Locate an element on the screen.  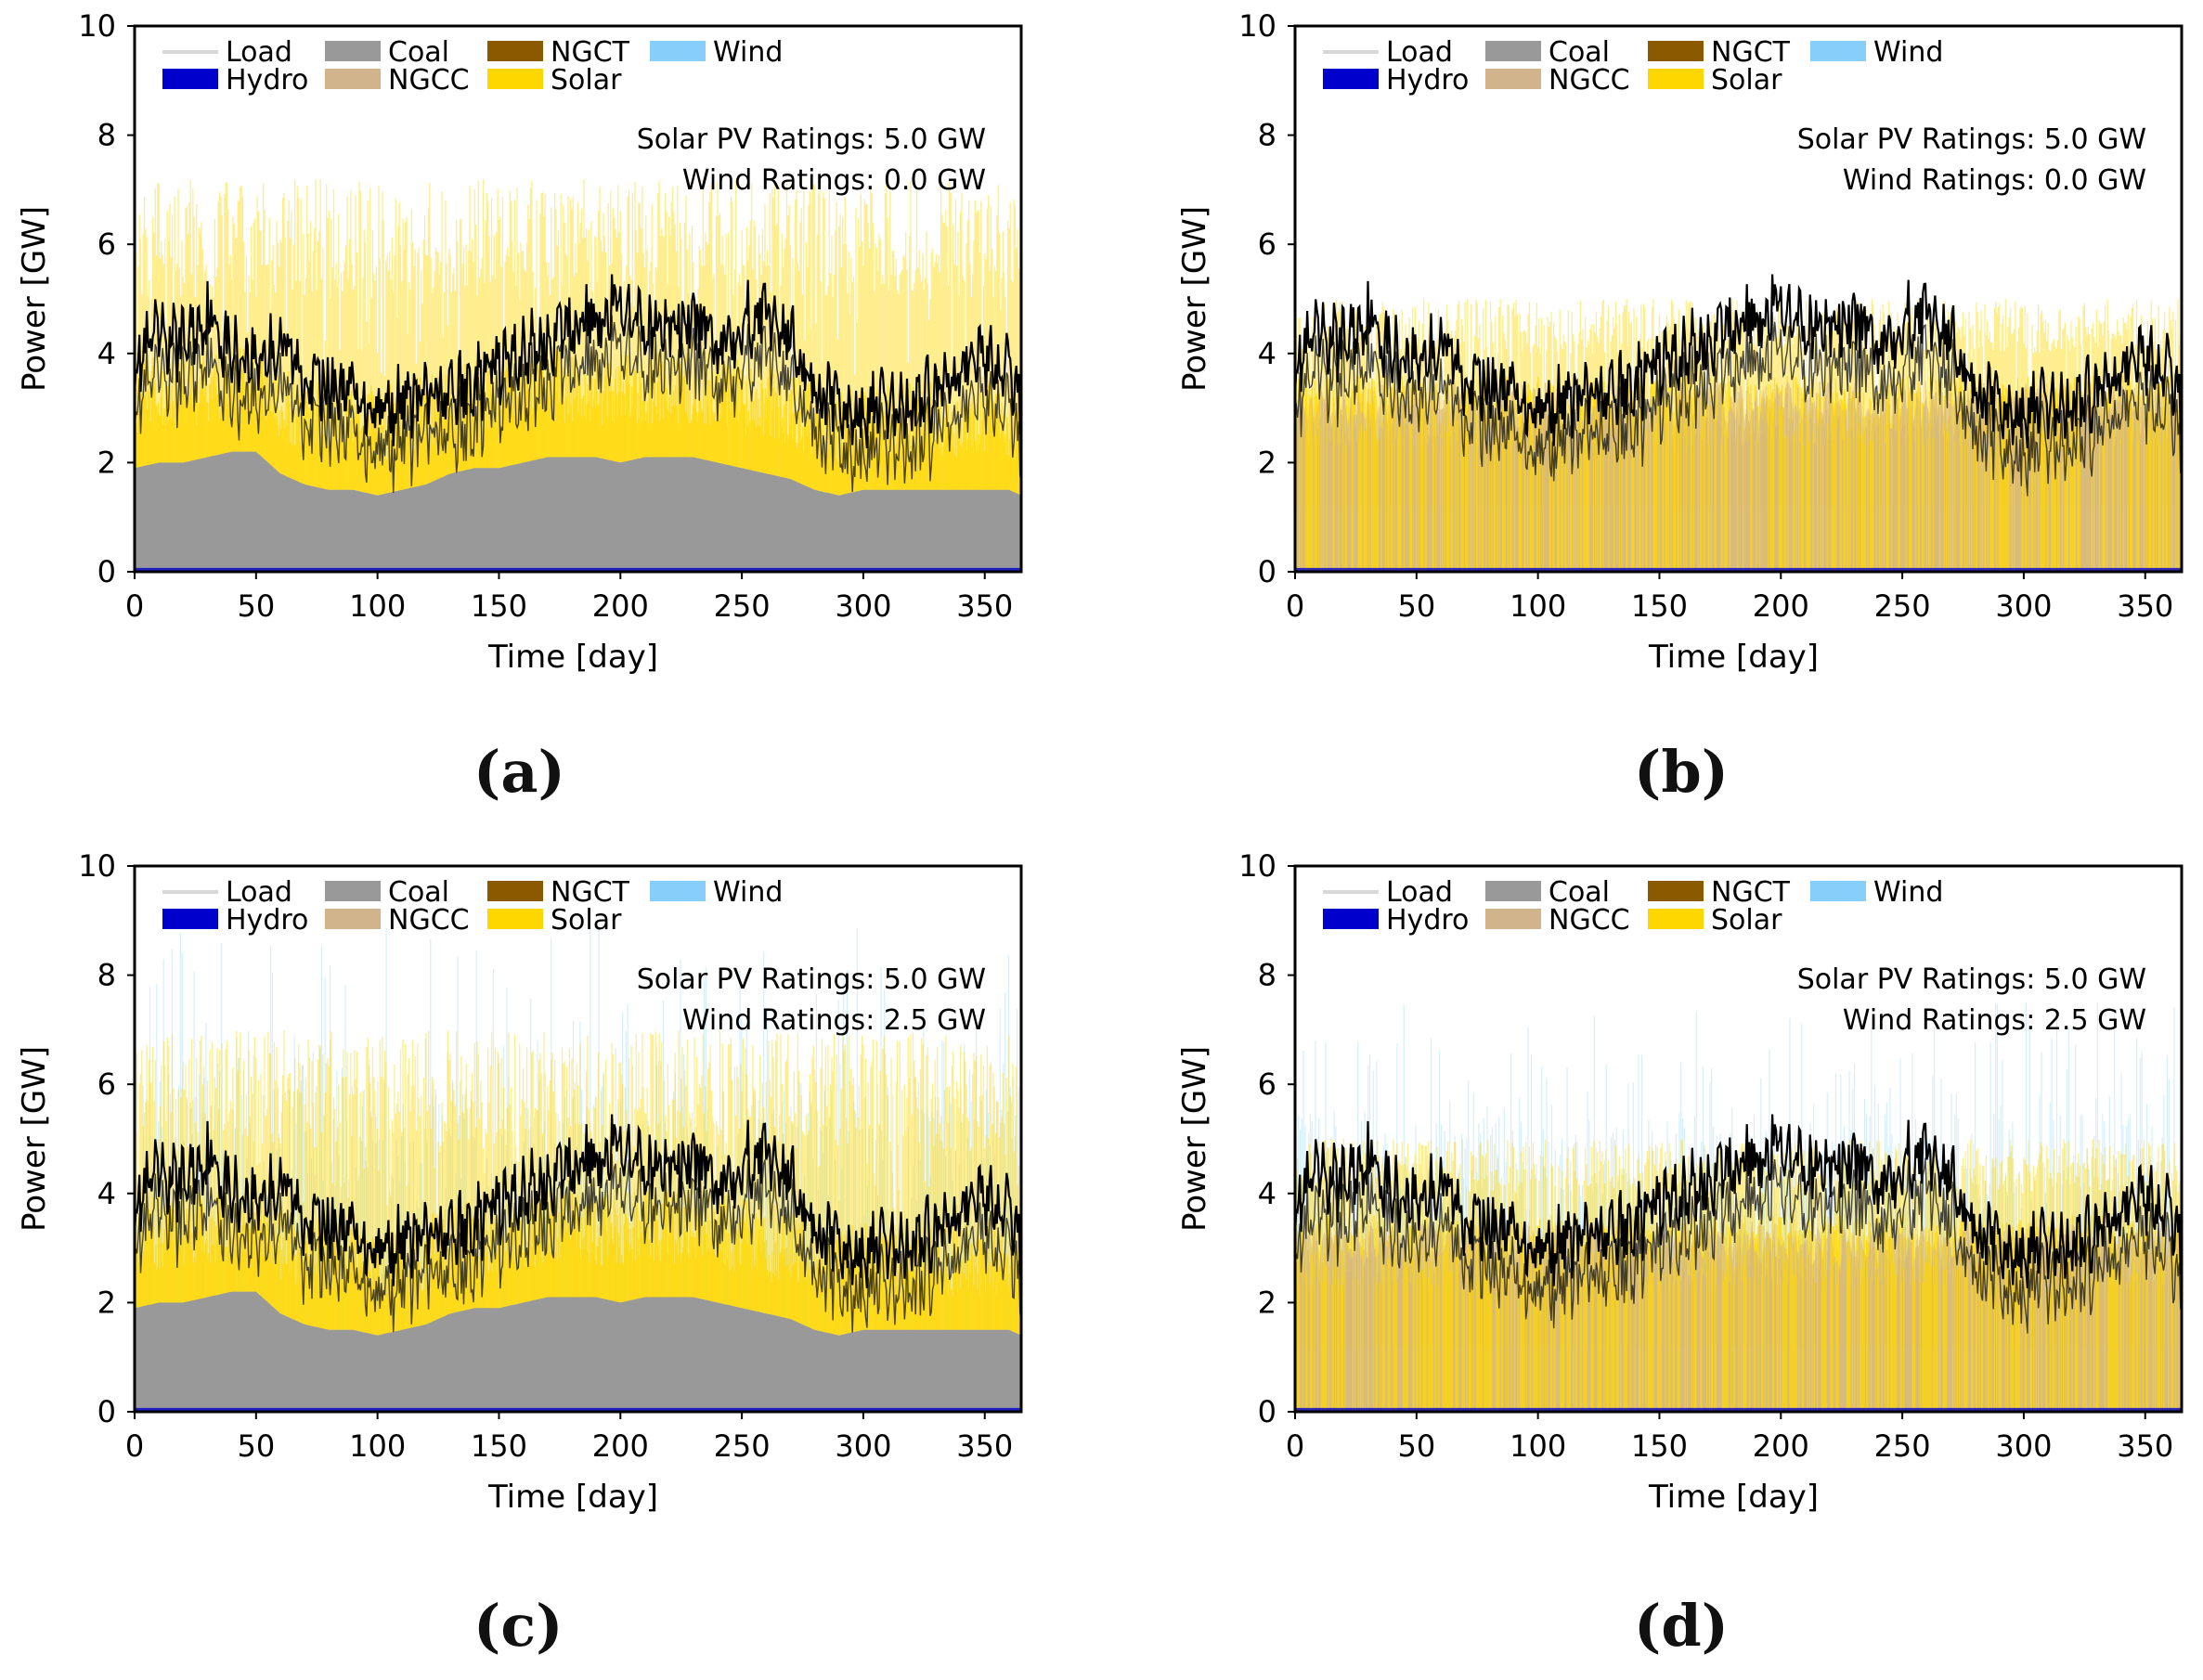
coal-area is located at coordinates (578, 511).